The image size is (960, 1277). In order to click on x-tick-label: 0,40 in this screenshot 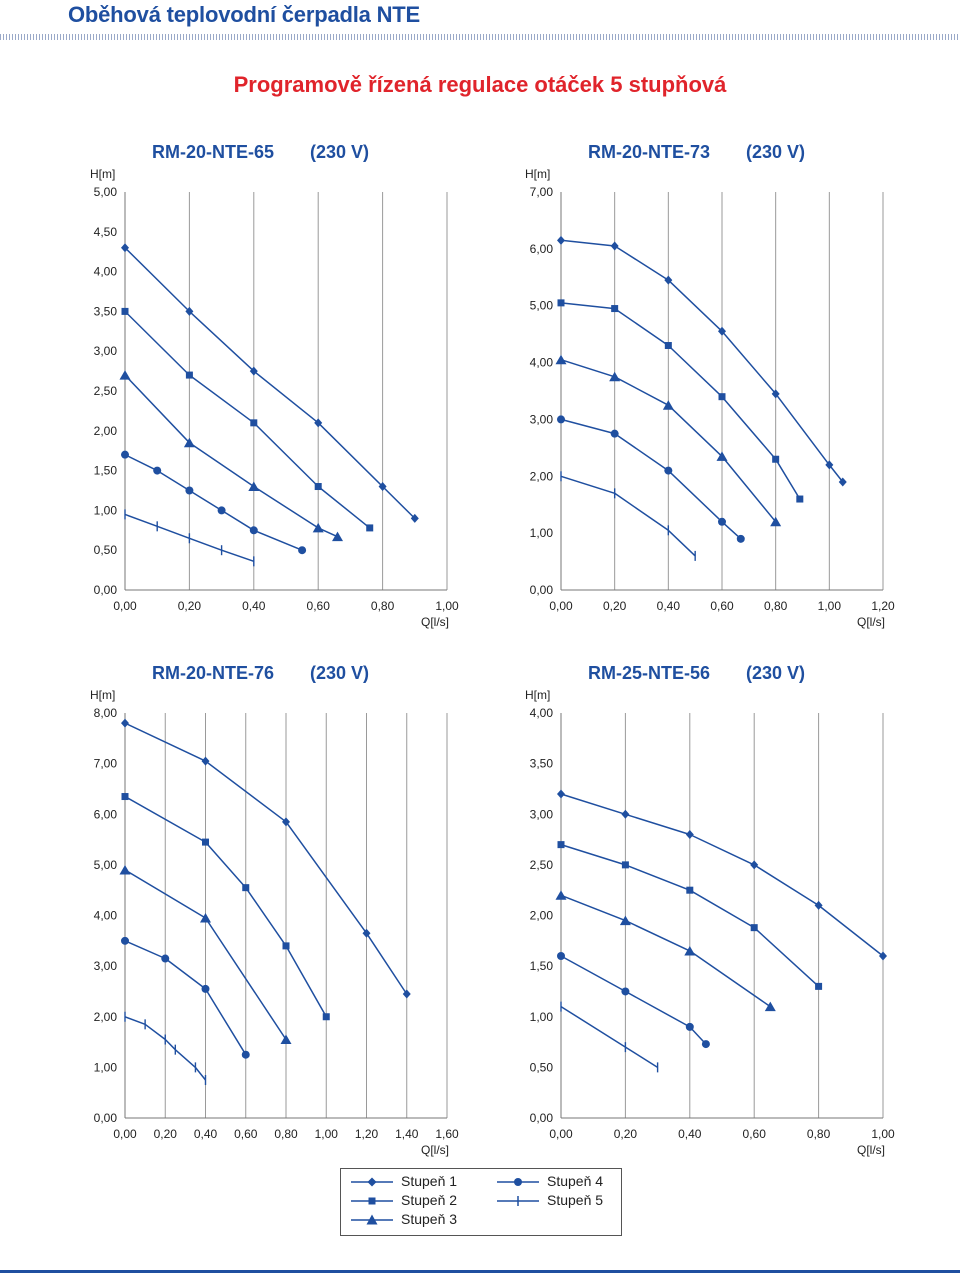, I will do `click(254, 606)`.